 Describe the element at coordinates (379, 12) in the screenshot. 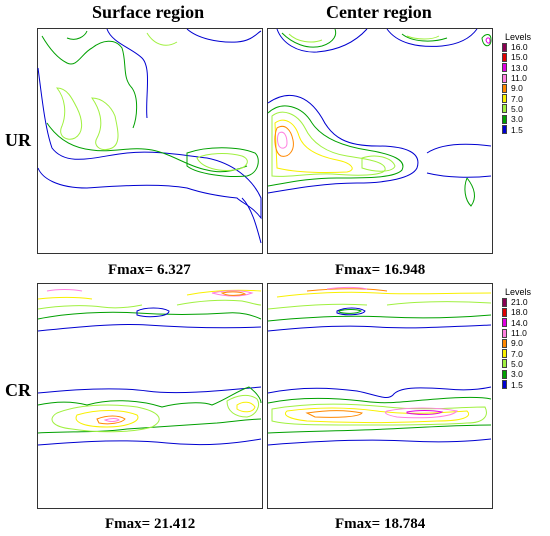

I see `column-title-center: Center region` at that location.